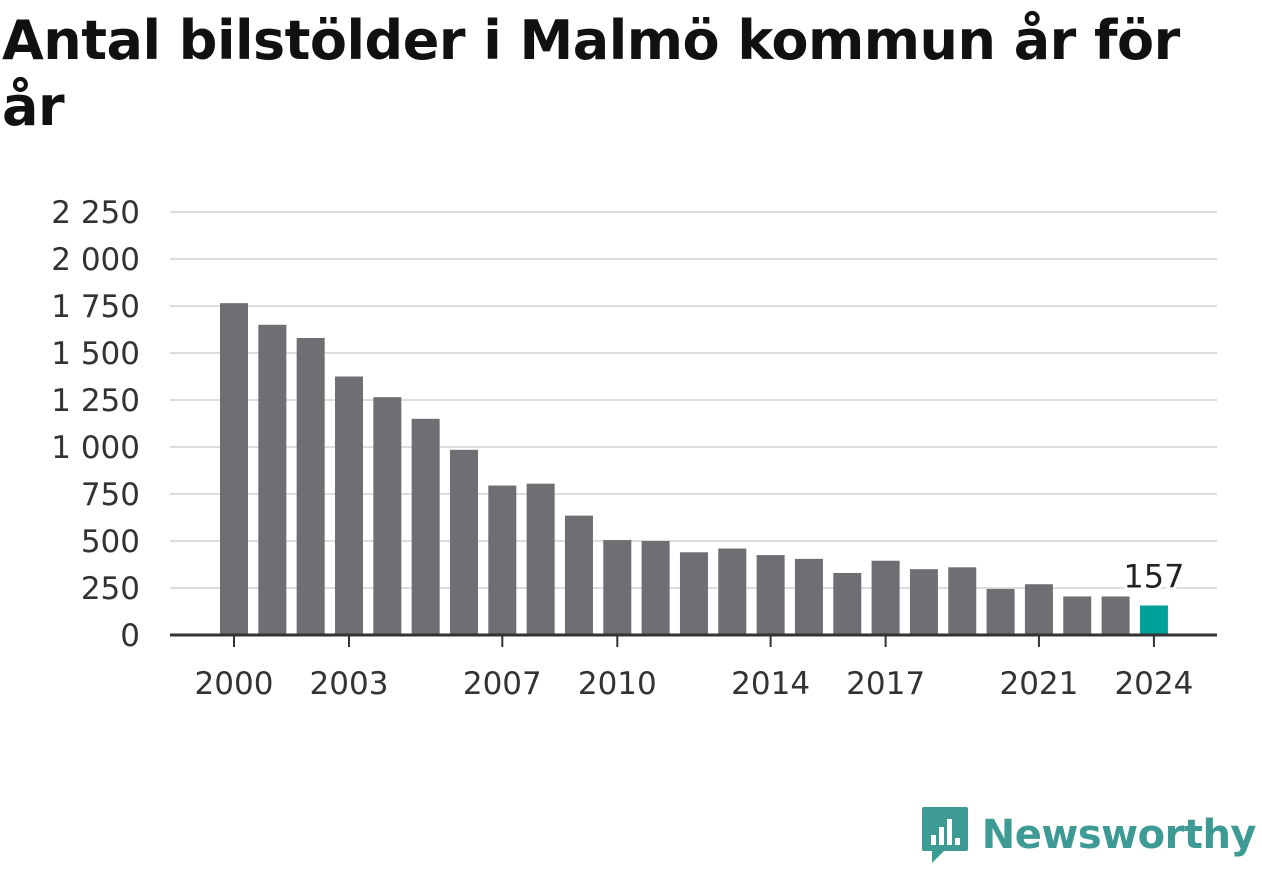  I want to click on y-tick-label: 1 500, so click(95, 354).